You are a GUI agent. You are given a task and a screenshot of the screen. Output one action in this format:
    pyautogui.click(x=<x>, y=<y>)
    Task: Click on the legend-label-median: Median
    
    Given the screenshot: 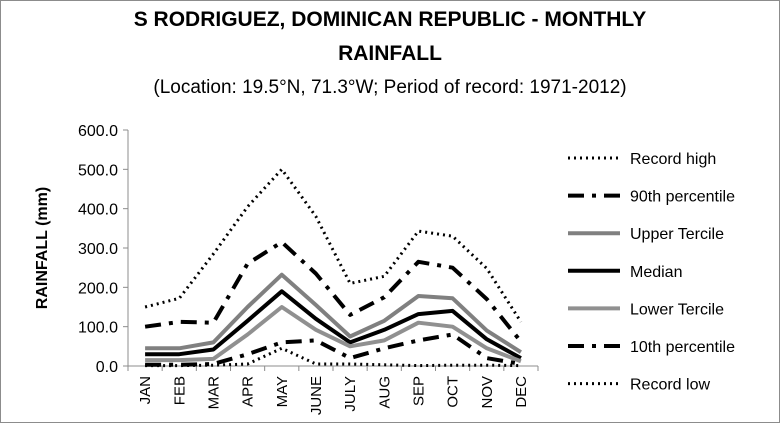 What is the action you would take?
    pyautogui.click(x=656, y=272)
    